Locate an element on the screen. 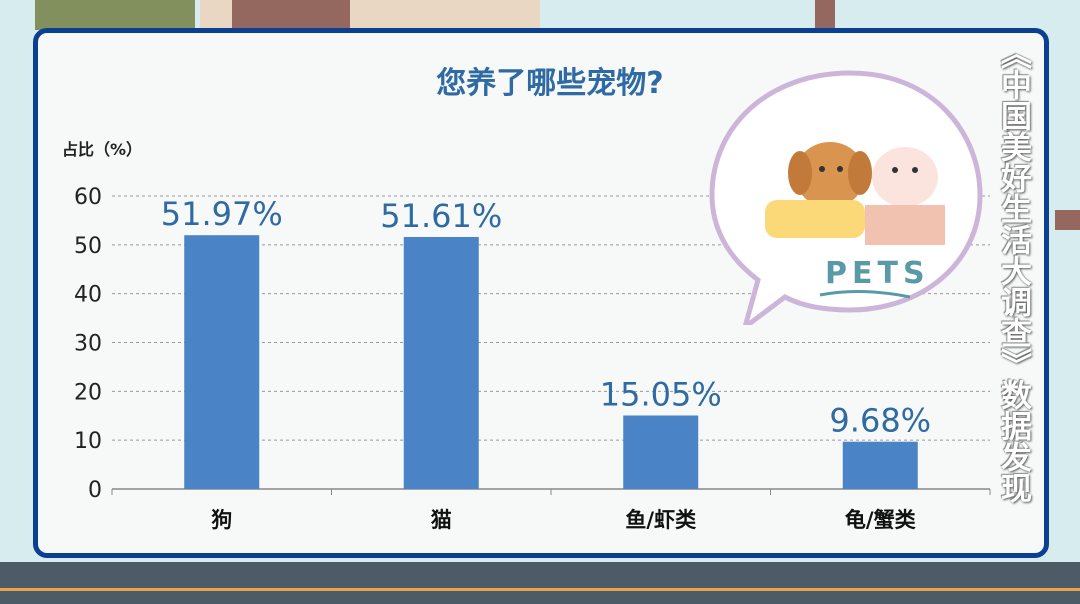 This screenshot has width=1080, height=604. y-tick-label: 50 is located at coordinates (88, 246).